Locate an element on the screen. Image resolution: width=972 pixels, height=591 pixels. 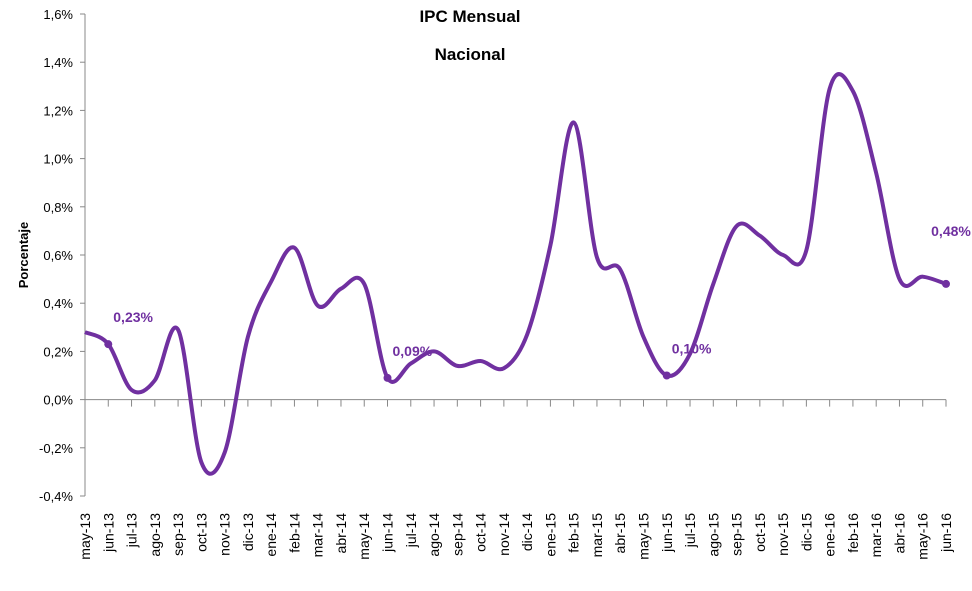
x-tick-label: nov-13 is located at coordinates (225, 534).